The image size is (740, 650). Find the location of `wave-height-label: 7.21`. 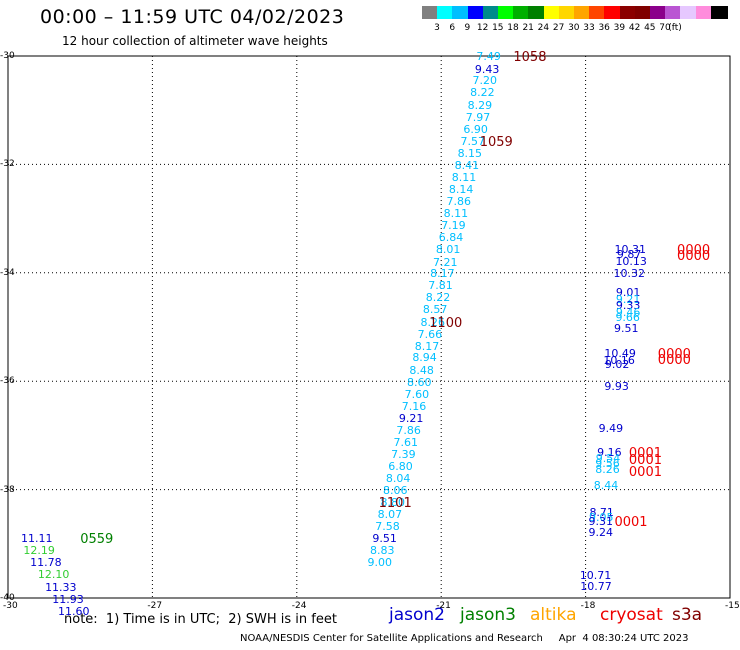

wave-height-label: 7.21 is located at coordinates (445, 262).